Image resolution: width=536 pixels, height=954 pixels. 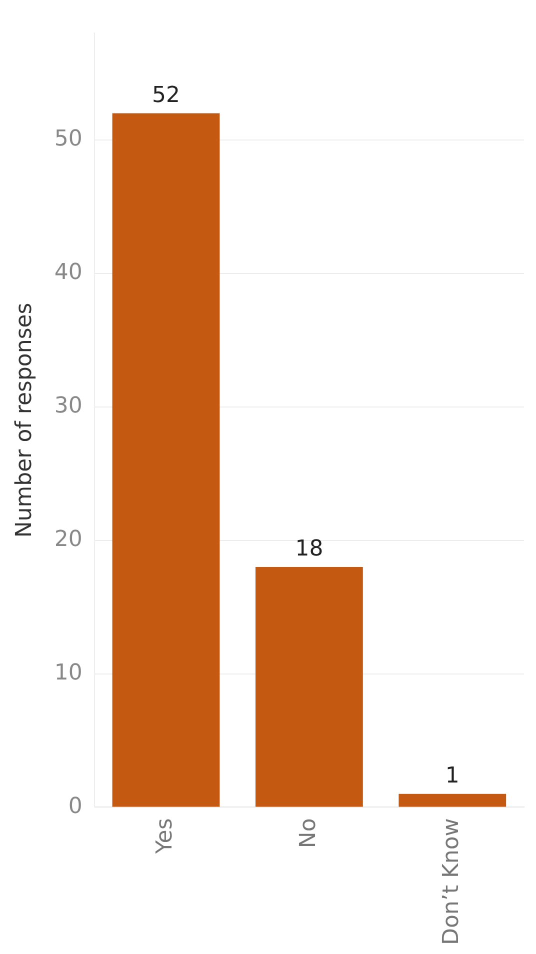 What do you see at coordinates (24, 420) in the screenshot?
I see `y-axis-title: Number of responses` at bounding box center [24, 420].